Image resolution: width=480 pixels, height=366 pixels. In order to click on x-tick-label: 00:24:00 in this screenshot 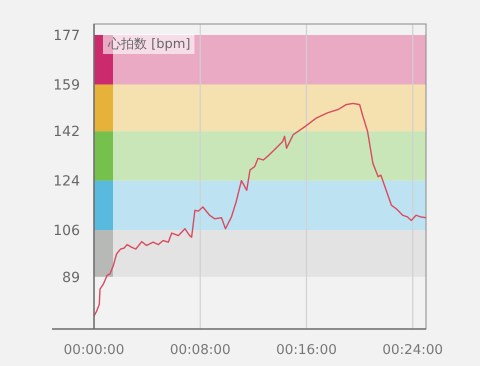, I will do `click(413, 350)`.